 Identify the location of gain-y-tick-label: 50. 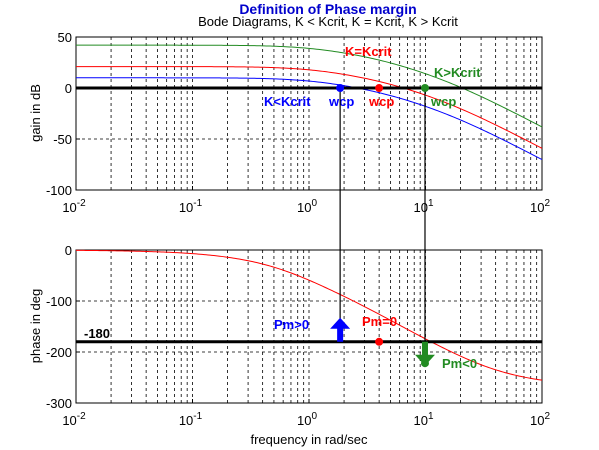
(65, 37).